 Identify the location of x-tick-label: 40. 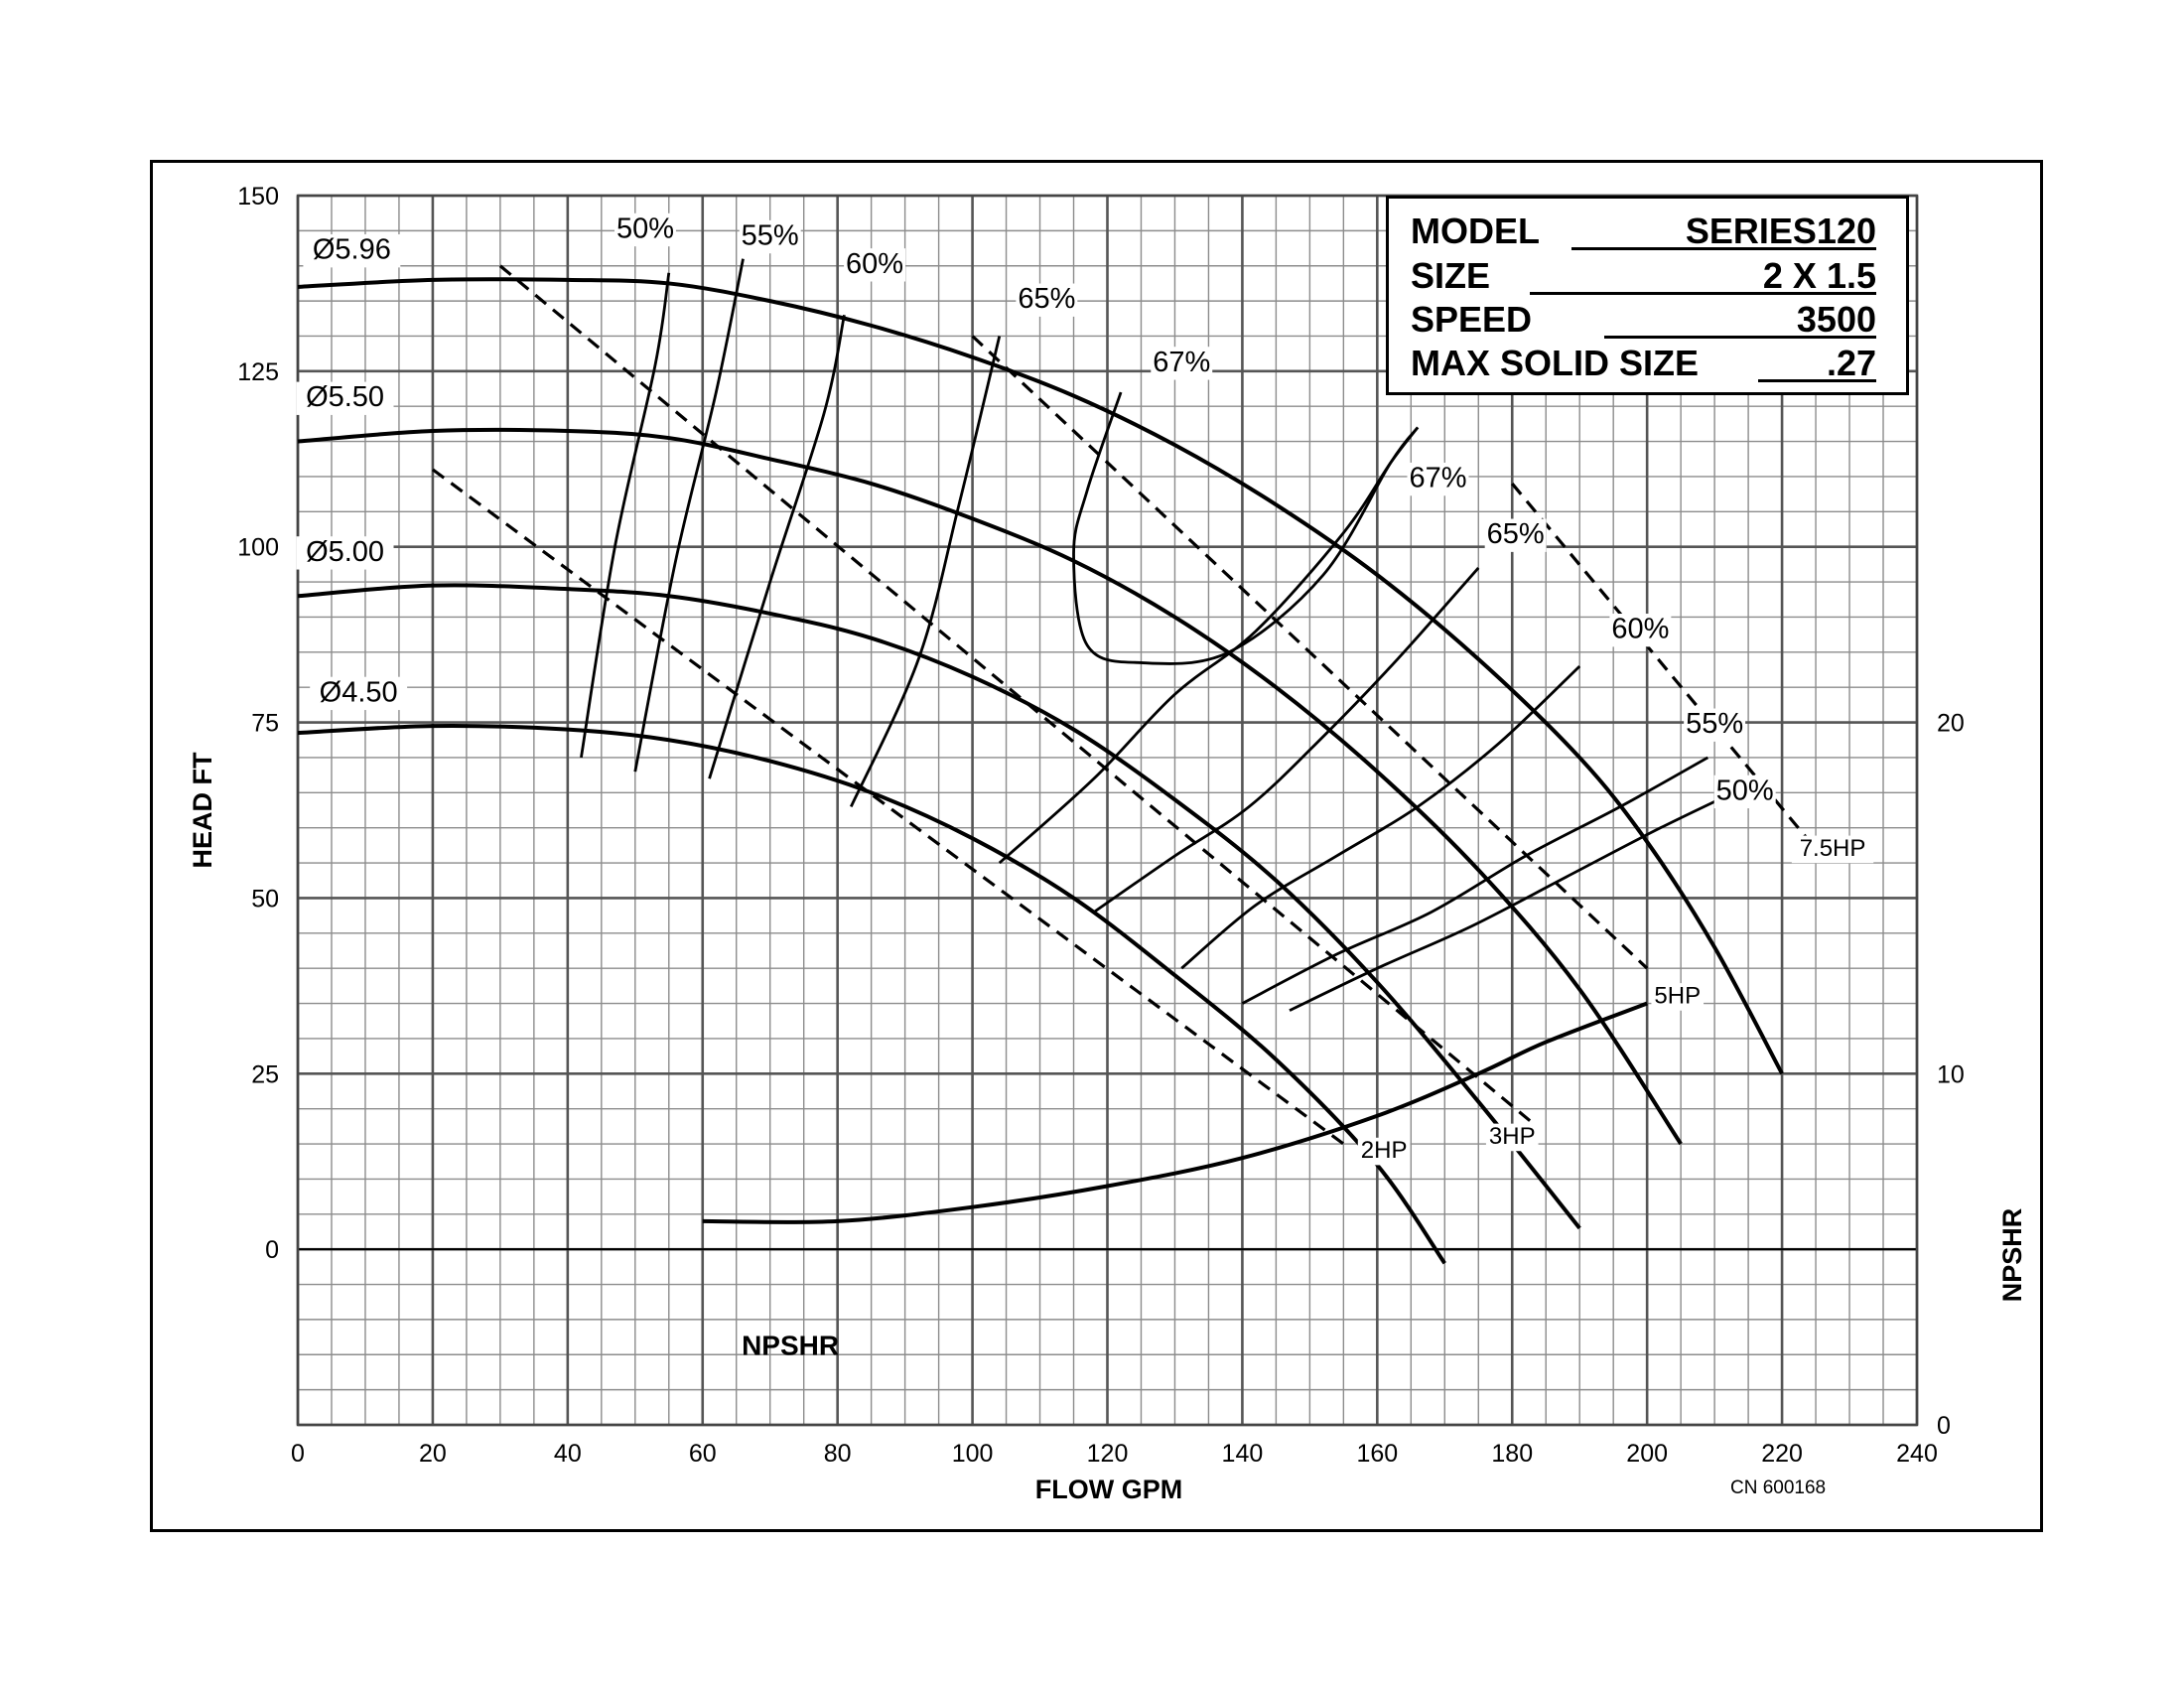
(568, 1454).